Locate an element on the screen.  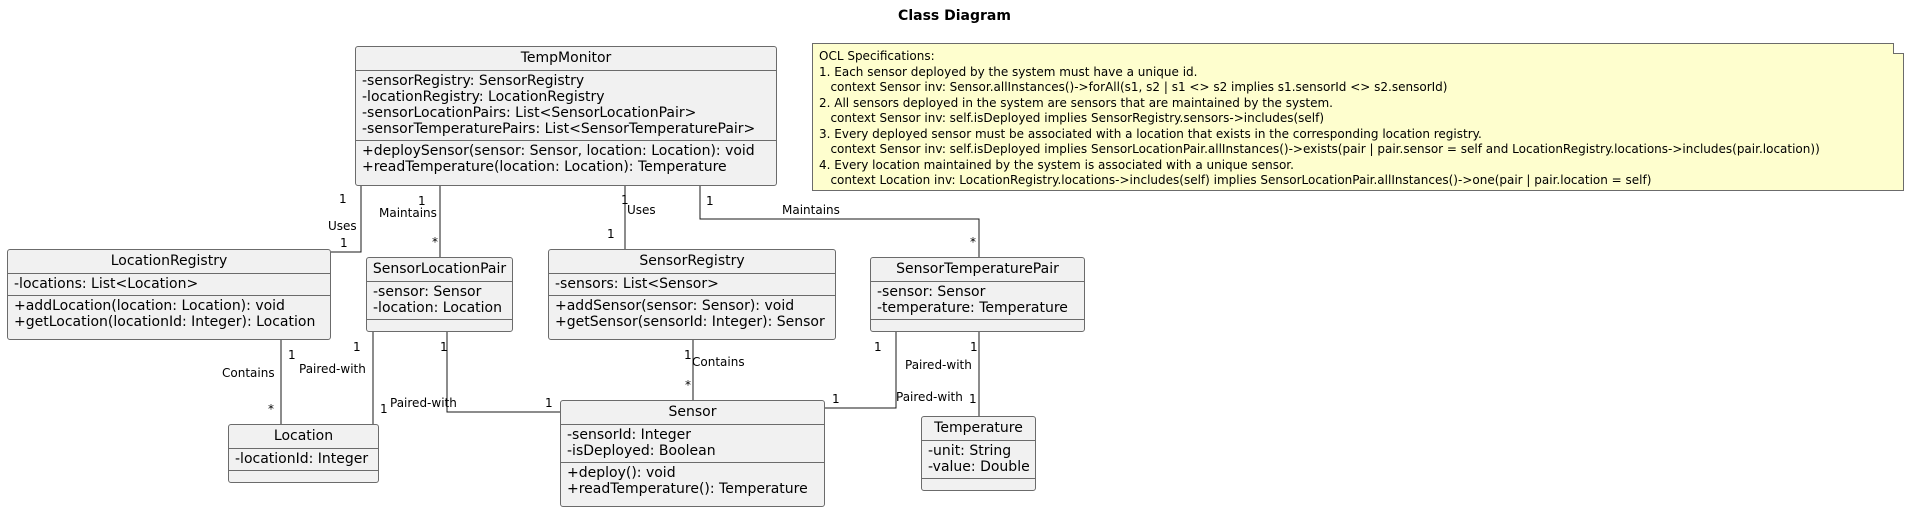
attribute: -sensorRegistry: SensorRegistry is located at coordinates (473, 81).